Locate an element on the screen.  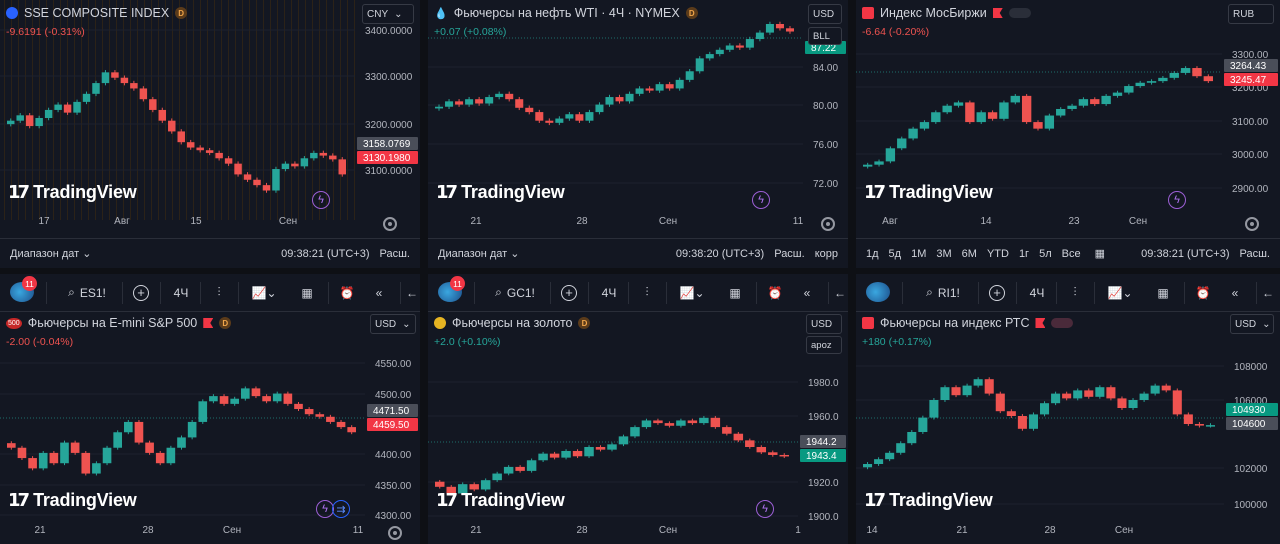
range-button-1М: 1М is located at coordinates (919, 253).